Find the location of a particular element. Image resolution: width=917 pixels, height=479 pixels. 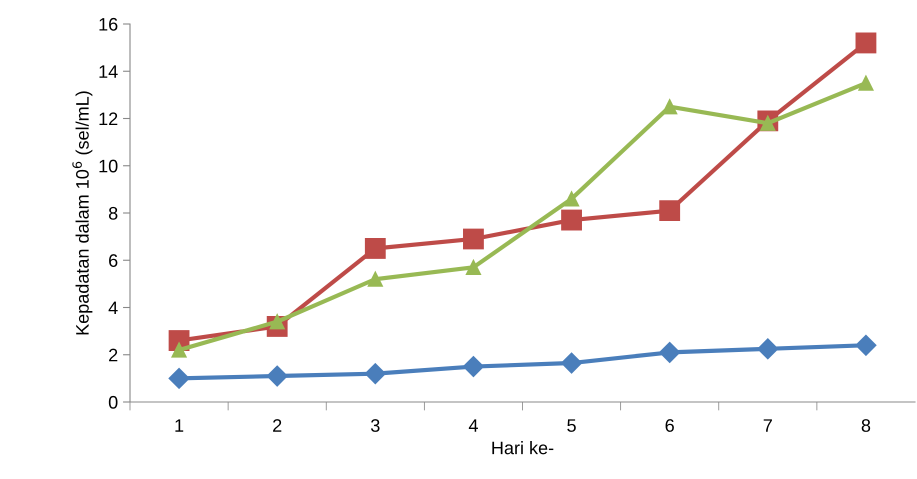

y-tick-label: 2 is located at coordinates (113, 355).